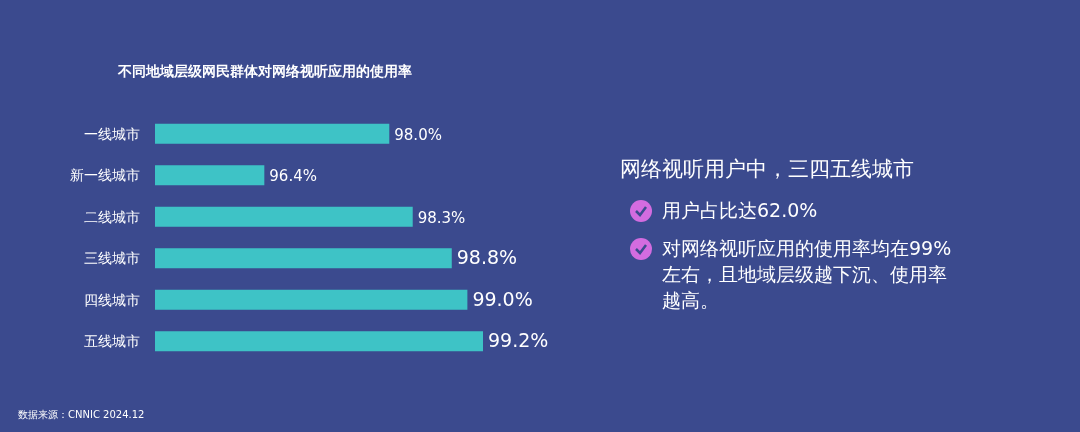 This screenshot has width=1080, height=432. Describe the element at coordinates (518, 340) in the screenshot. I see `data-label: 99.2%` at that location.